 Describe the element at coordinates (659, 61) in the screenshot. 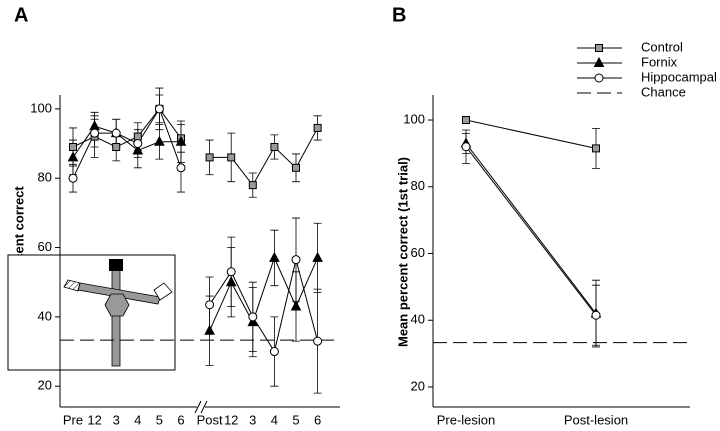

I see `legend-label: Fornix` at that location.